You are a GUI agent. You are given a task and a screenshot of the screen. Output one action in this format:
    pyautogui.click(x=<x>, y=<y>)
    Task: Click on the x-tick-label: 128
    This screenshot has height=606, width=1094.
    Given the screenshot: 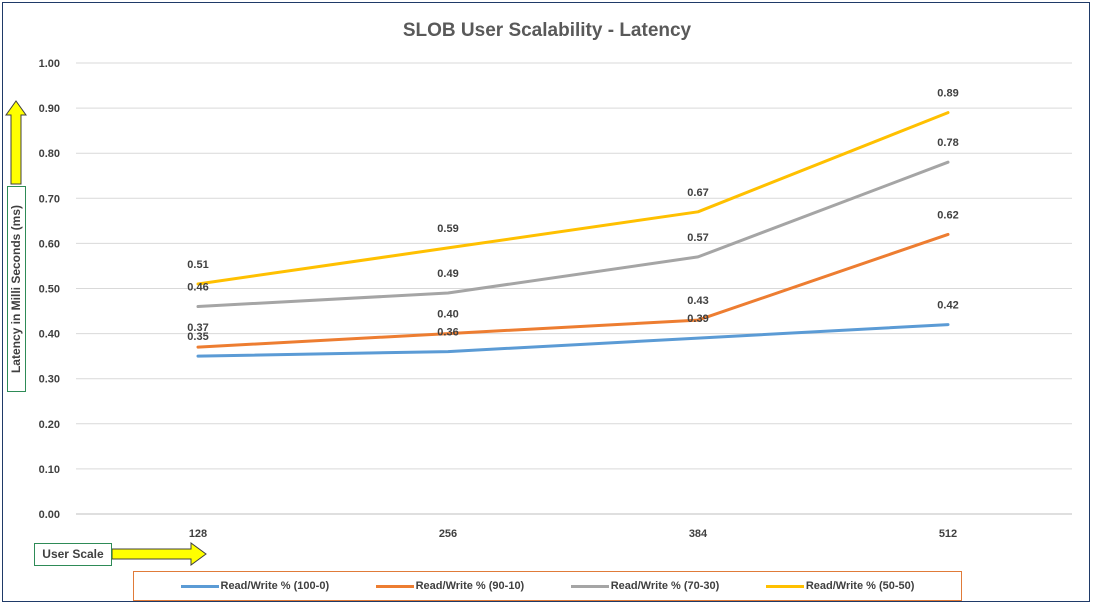 What is the action you would take?
    pyautogui.click(x=198, y=534)
    